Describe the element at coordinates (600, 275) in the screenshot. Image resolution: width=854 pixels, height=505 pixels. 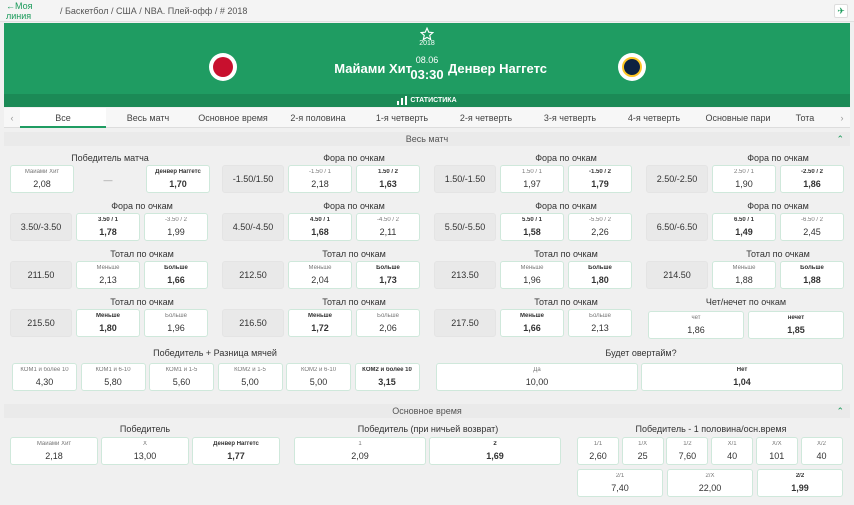
I see `odds-button: Больше 1,80` at that location.